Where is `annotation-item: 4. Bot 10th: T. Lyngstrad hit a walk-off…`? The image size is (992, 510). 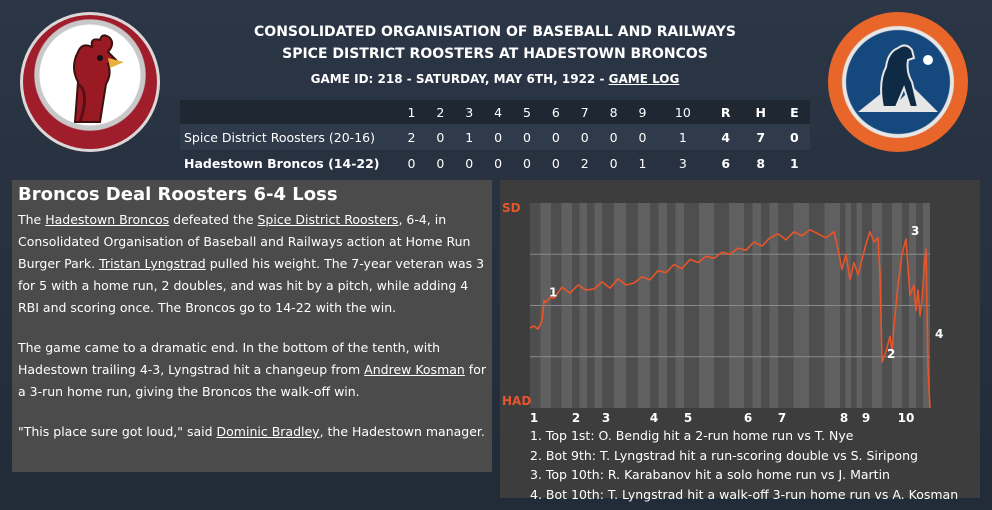 annotation-item: 4. Bot 10th: T. Lyngstrad hit a walk-off… is located at coordinates (744, 494).